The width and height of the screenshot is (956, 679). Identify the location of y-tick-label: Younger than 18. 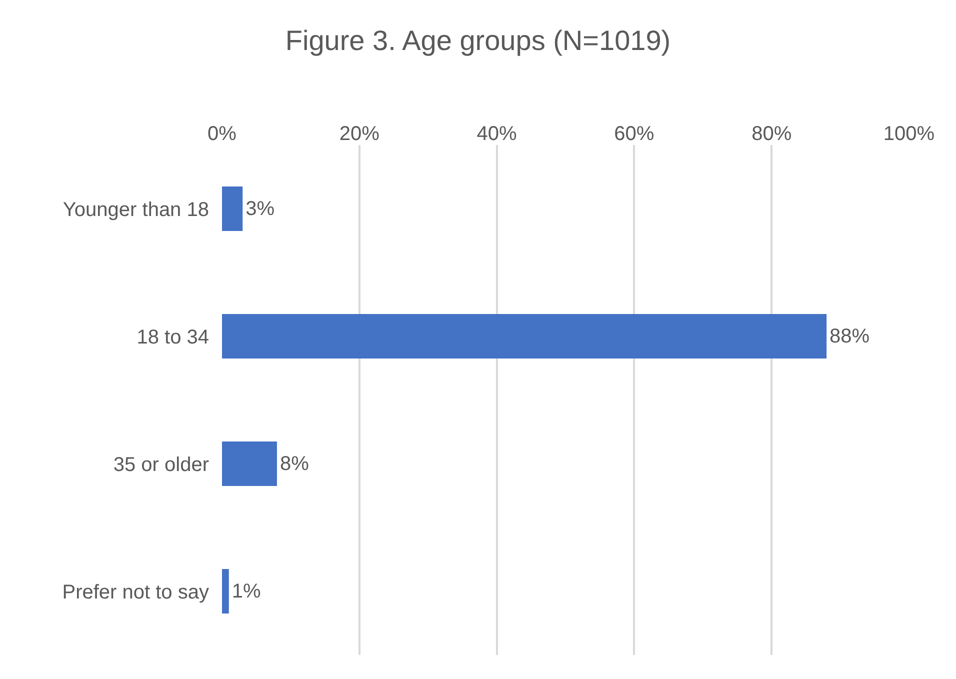
(135, 209).